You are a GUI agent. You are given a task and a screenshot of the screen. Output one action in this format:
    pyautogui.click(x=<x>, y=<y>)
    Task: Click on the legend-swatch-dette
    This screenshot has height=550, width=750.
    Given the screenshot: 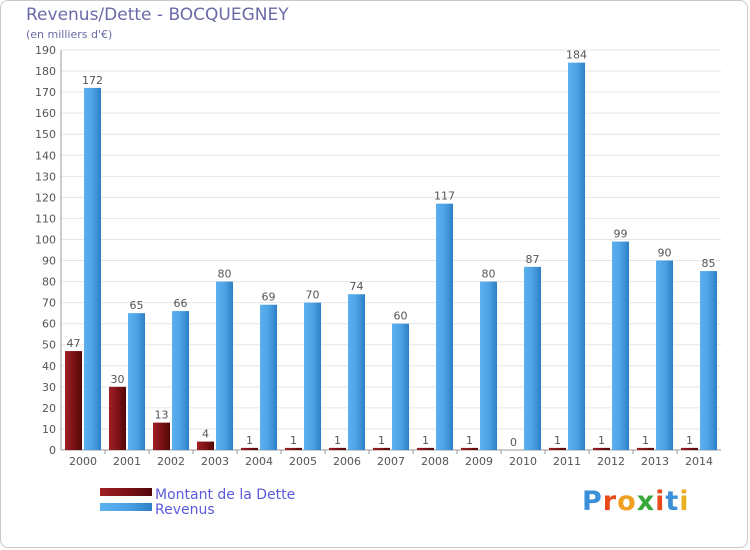 What is the action you would take?
    pyautogui.click(x=126, y=492)
    